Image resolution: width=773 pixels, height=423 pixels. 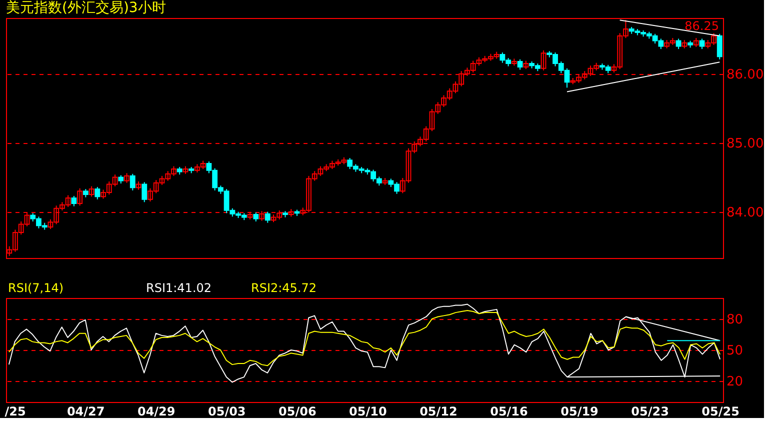 I want to click on category-label: 05/16, so click(x=509, y=411).